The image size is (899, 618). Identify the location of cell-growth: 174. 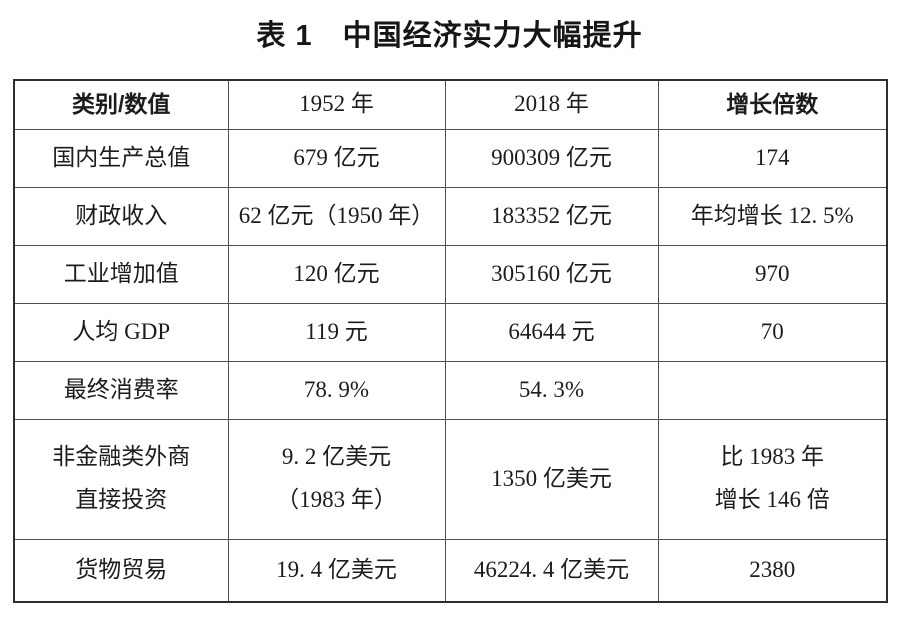
(772, 158).